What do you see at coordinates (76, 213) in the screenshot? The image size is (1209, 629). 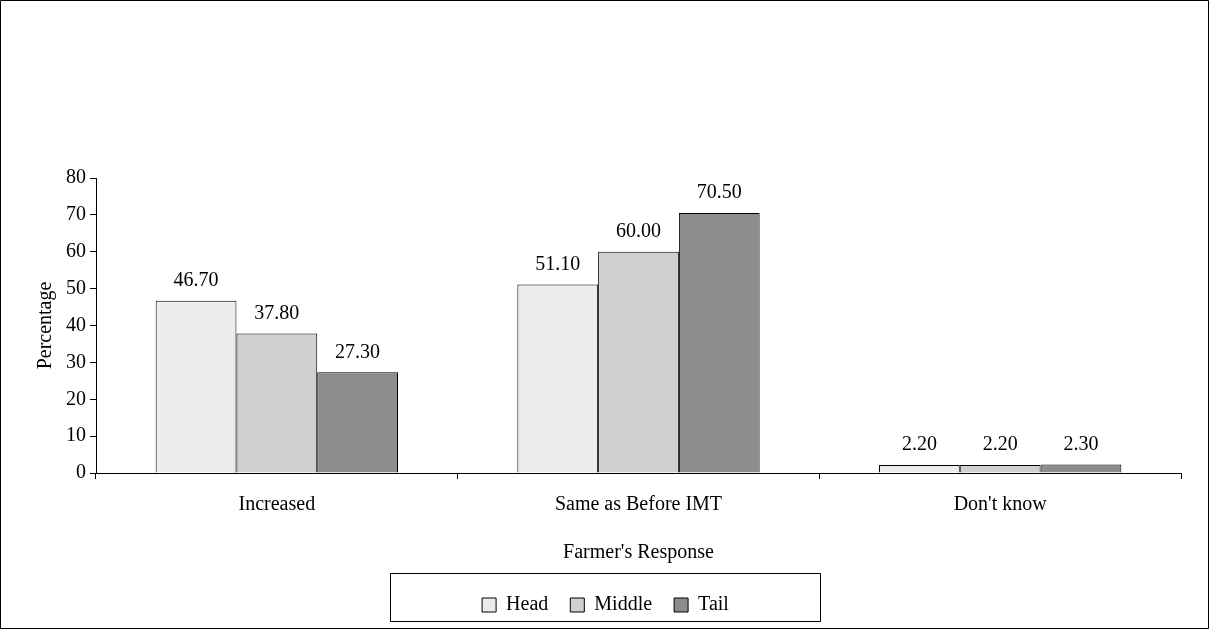 I see `y-tick-label: 70` at bounding box center [76, 213].